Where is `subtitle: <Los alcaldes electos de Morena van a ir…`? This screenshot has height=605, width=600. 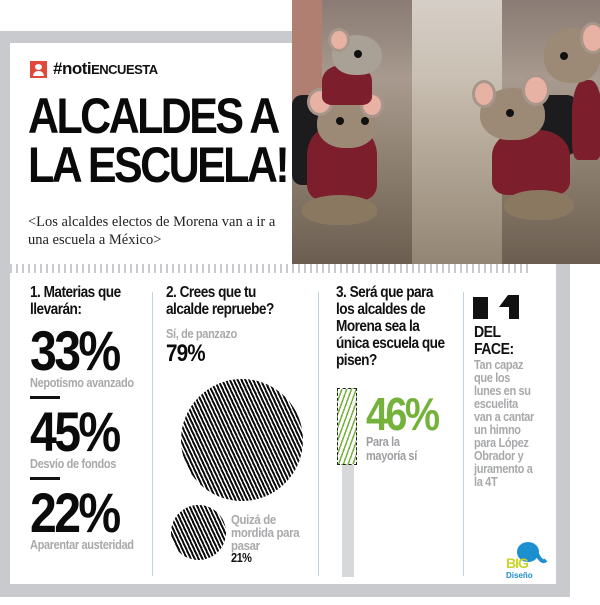
subtitle: <Los alcaldes electos de Morena van a ir… is located at coordinates (152, 231).